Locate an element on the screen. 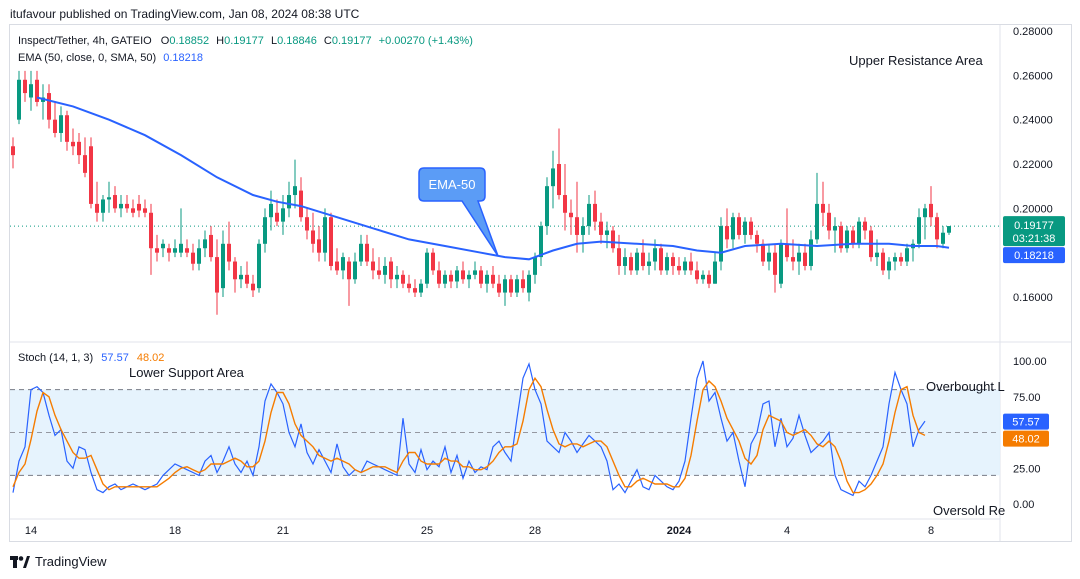 The image size is (1080, 579). price-tick-label: 0.24000 is located at coordinates (1033, 121).